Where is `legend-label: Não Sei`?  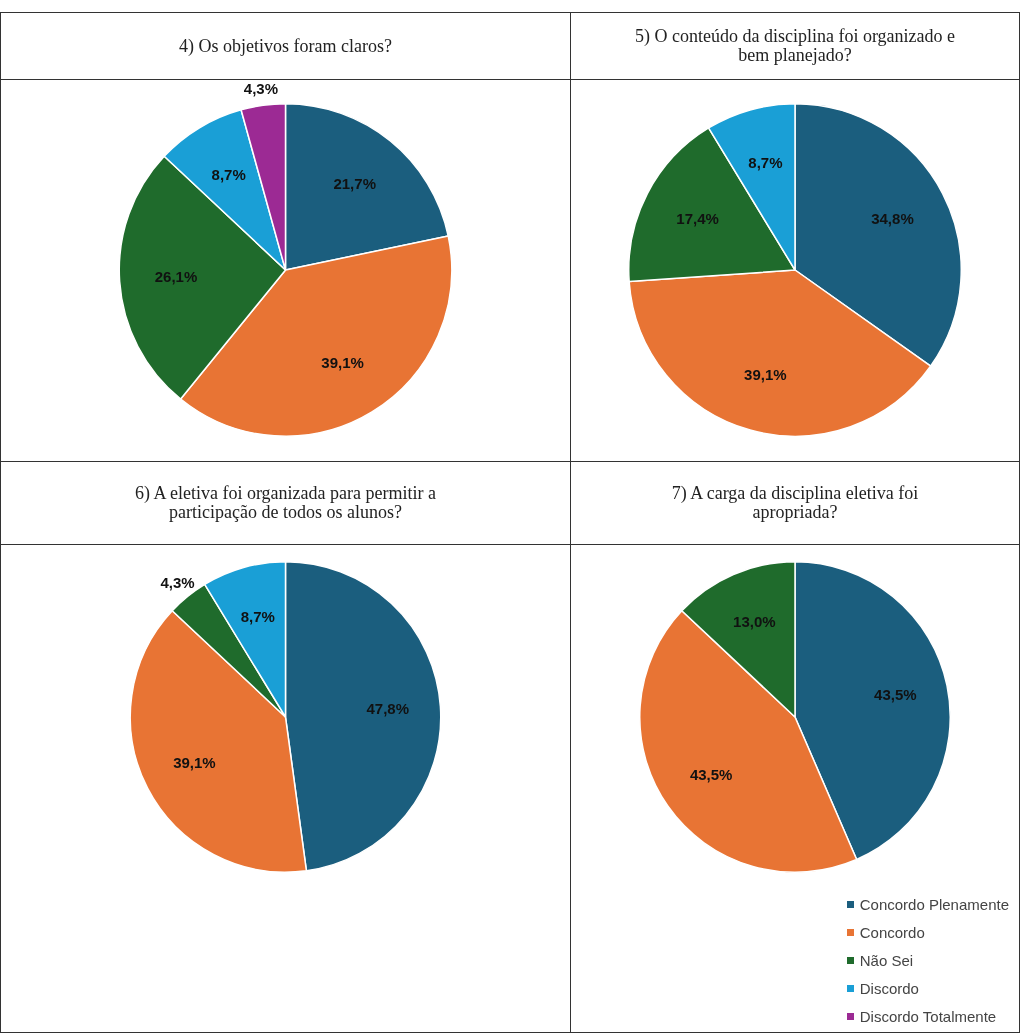
legend-label: Não Sei is located at coordinates (886, 960).